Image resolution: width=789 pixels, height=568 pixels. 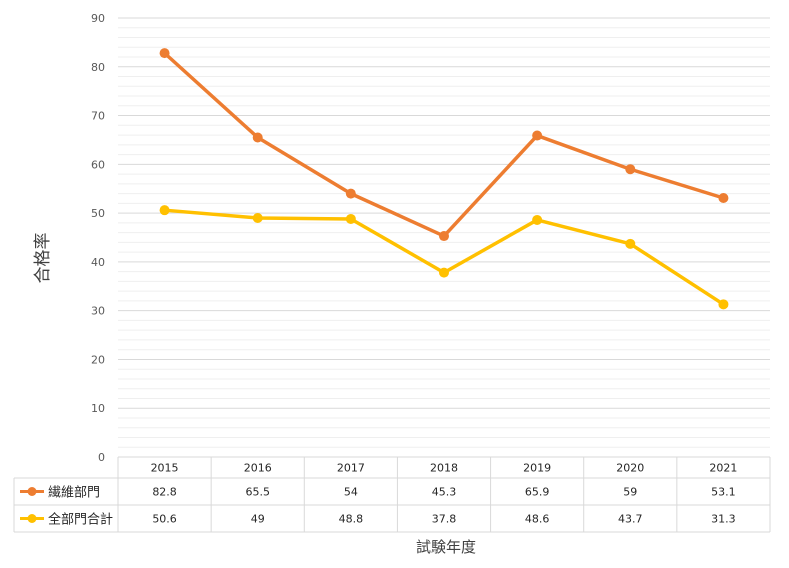 What do you see at coordinates (537, 492) in the screenshot?
I see `data-label: 65.9` at bounding box center [537, 492].